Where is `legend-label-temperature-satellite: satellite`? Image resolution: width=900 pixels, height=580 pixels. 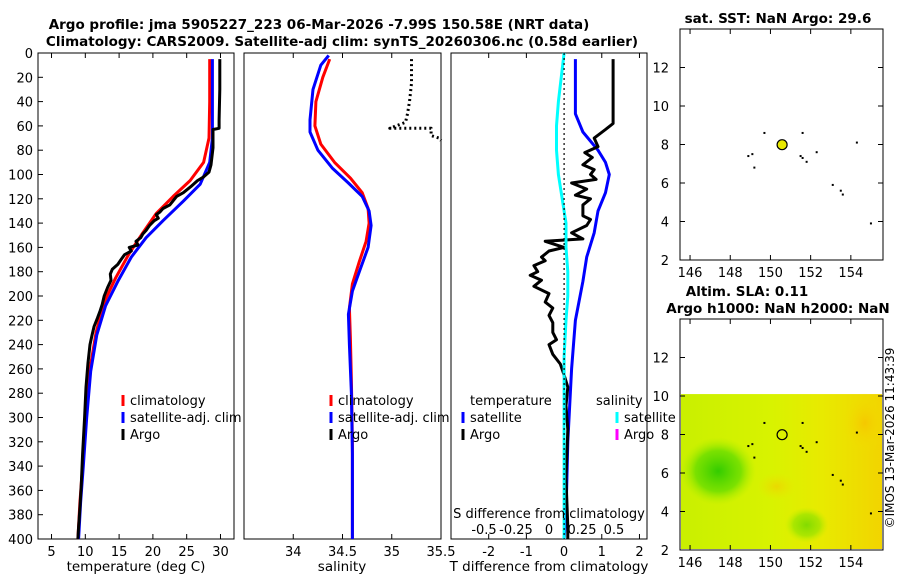 legend-label-temperature-satellite: satellite is located at coordinates (496, 418).